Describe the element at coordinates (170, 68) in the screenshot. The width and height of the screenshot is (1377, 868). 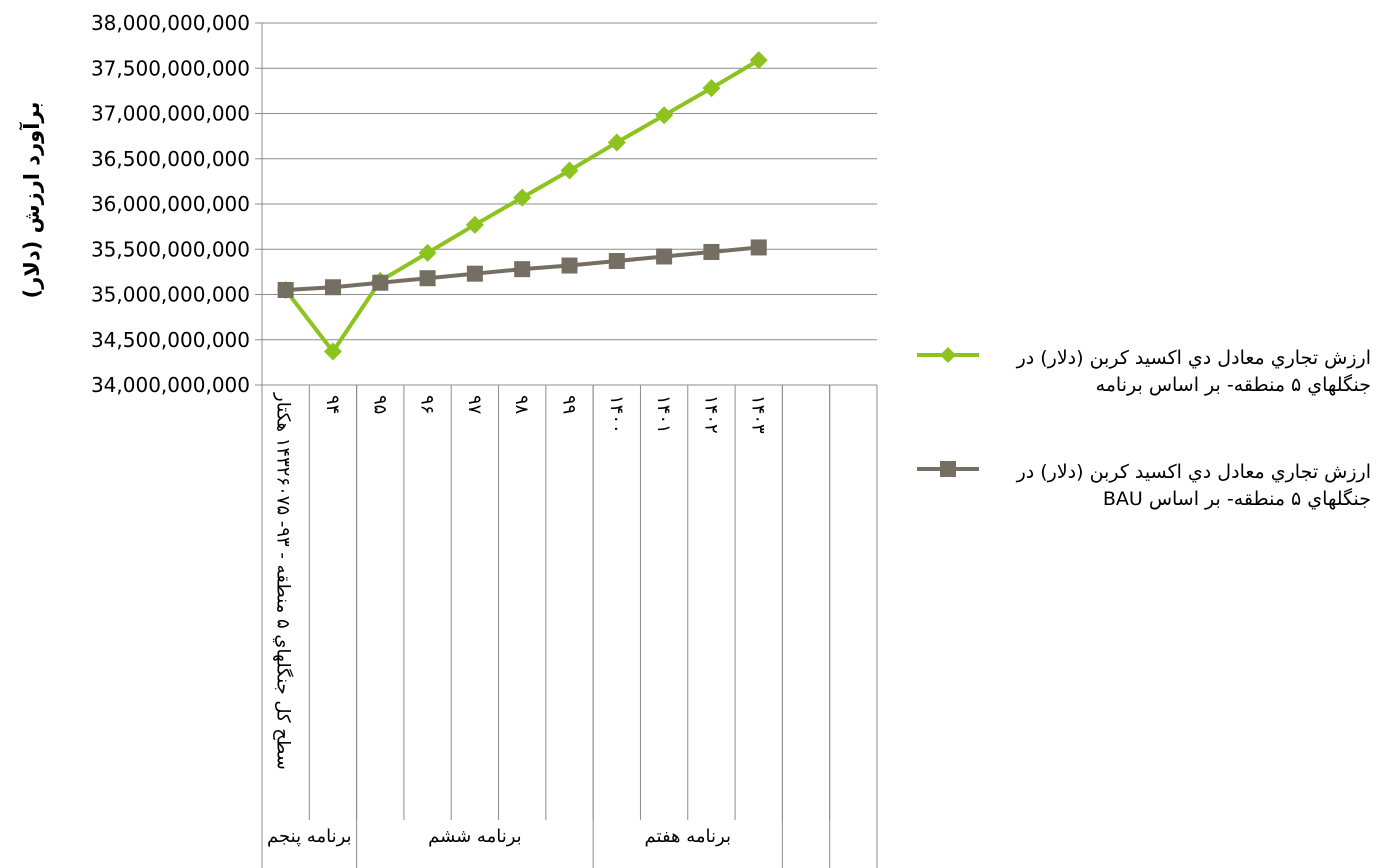
I see `y-tick-label: 37,500,000,000` at that location.